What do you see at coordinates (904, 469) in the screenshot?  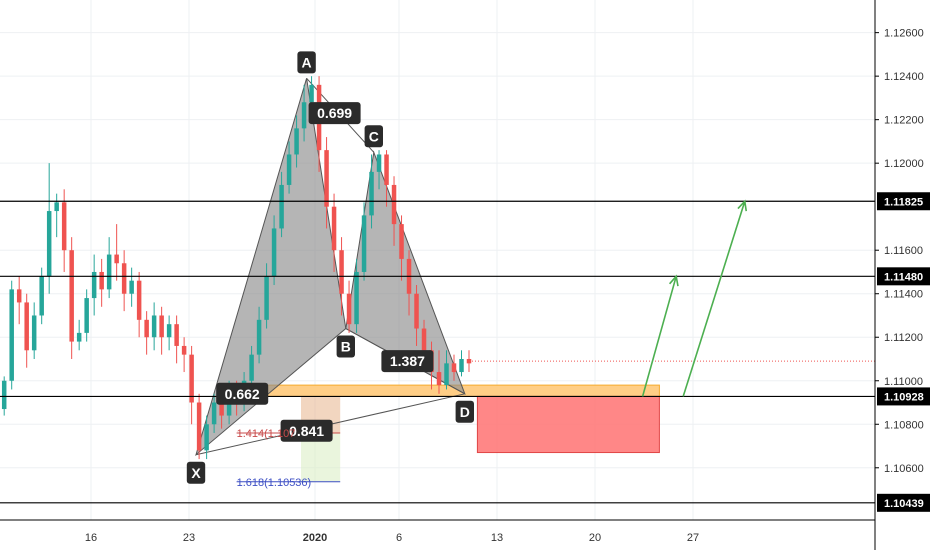 I see `y-tick-label: 1.10600` at bounding box center [904, 469].